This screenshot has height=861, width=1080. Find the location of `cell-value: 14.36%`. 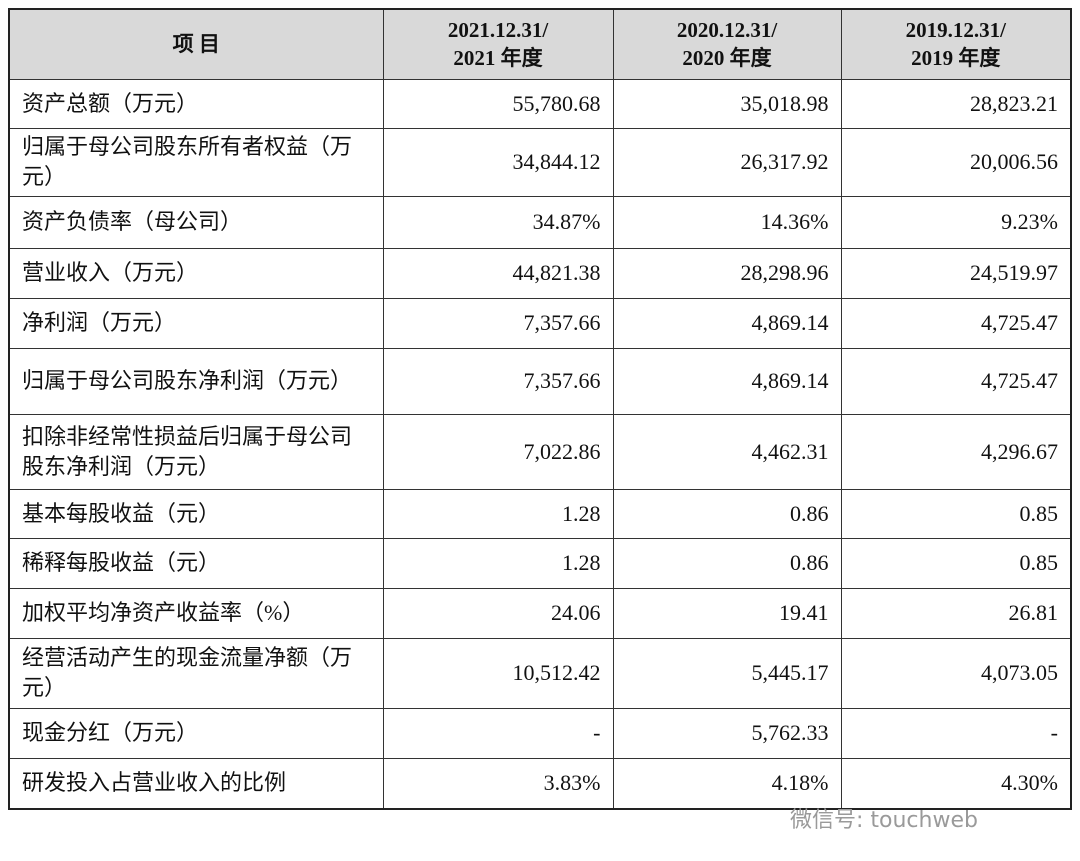

cell-value: 14.36% is located at coordinates (727, 222).